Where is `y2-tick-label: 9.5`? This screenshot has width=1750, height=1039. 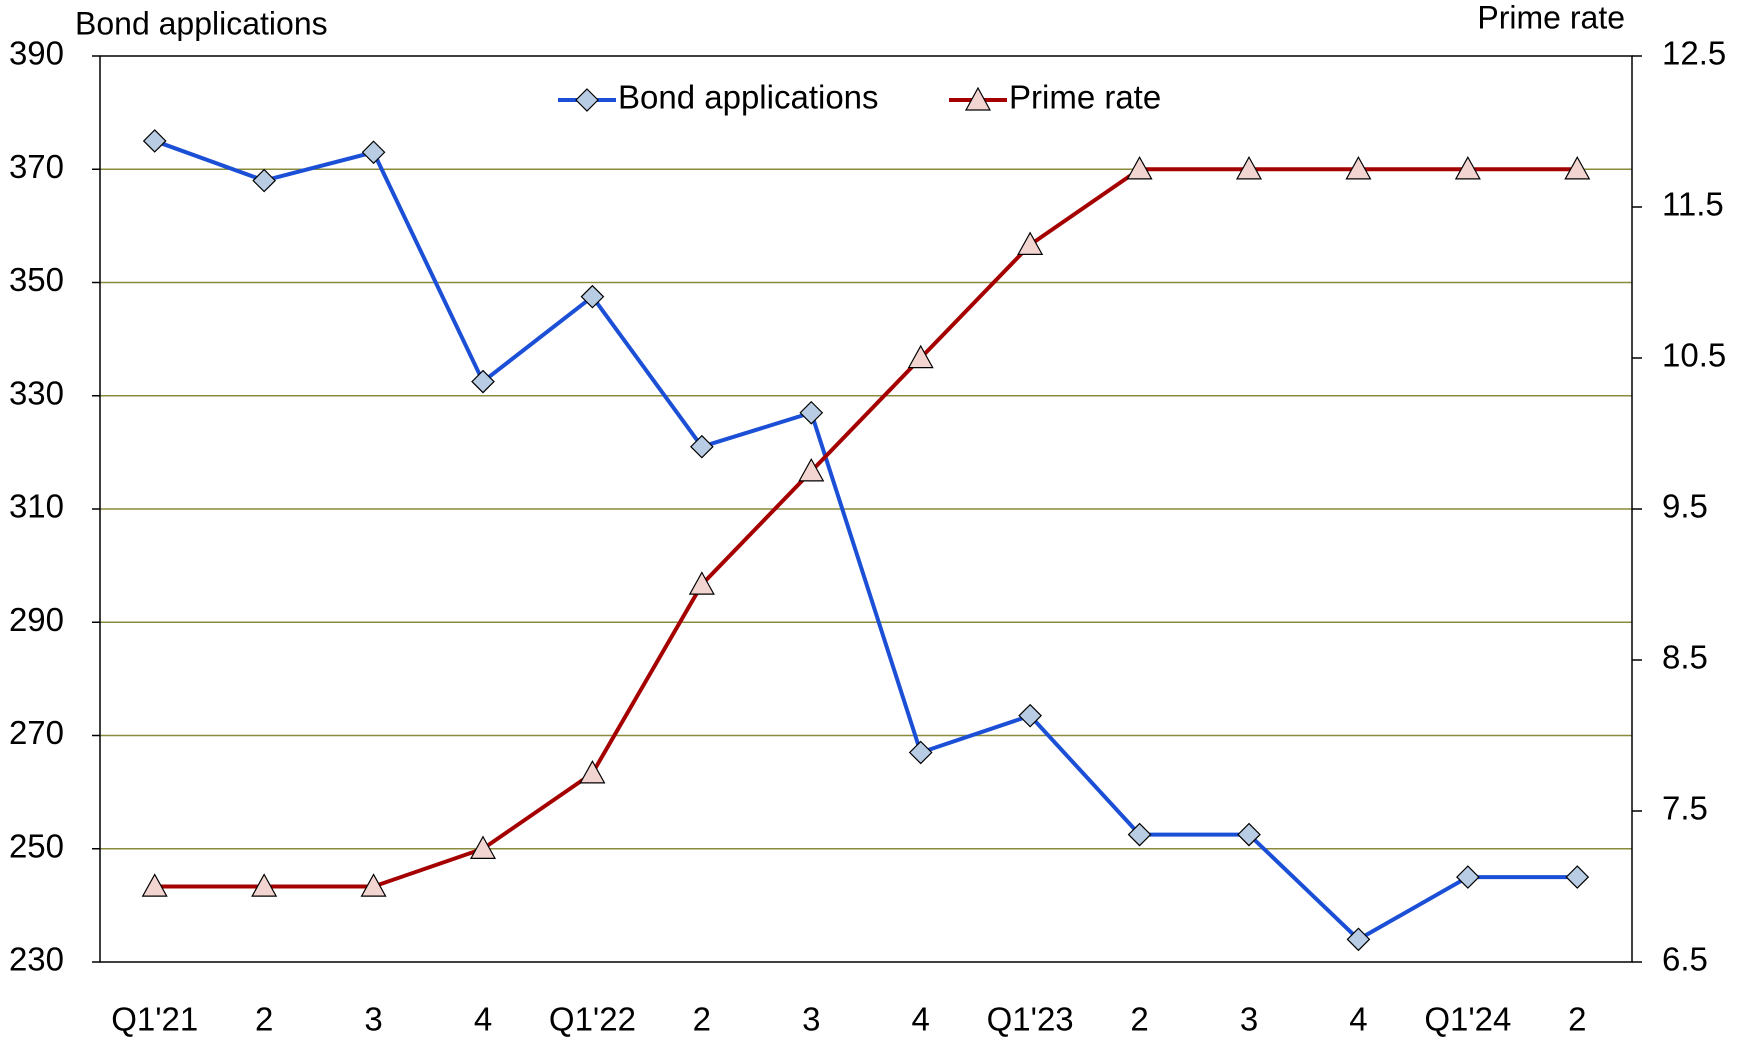
y2-tick-label: 9.5 is located at coordinates (1685, 506).